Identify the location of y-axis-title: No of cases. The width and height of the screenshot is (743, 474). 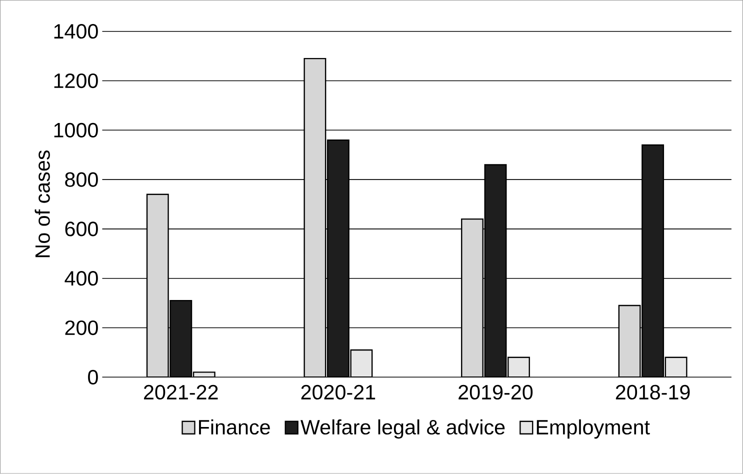
(42, 204).